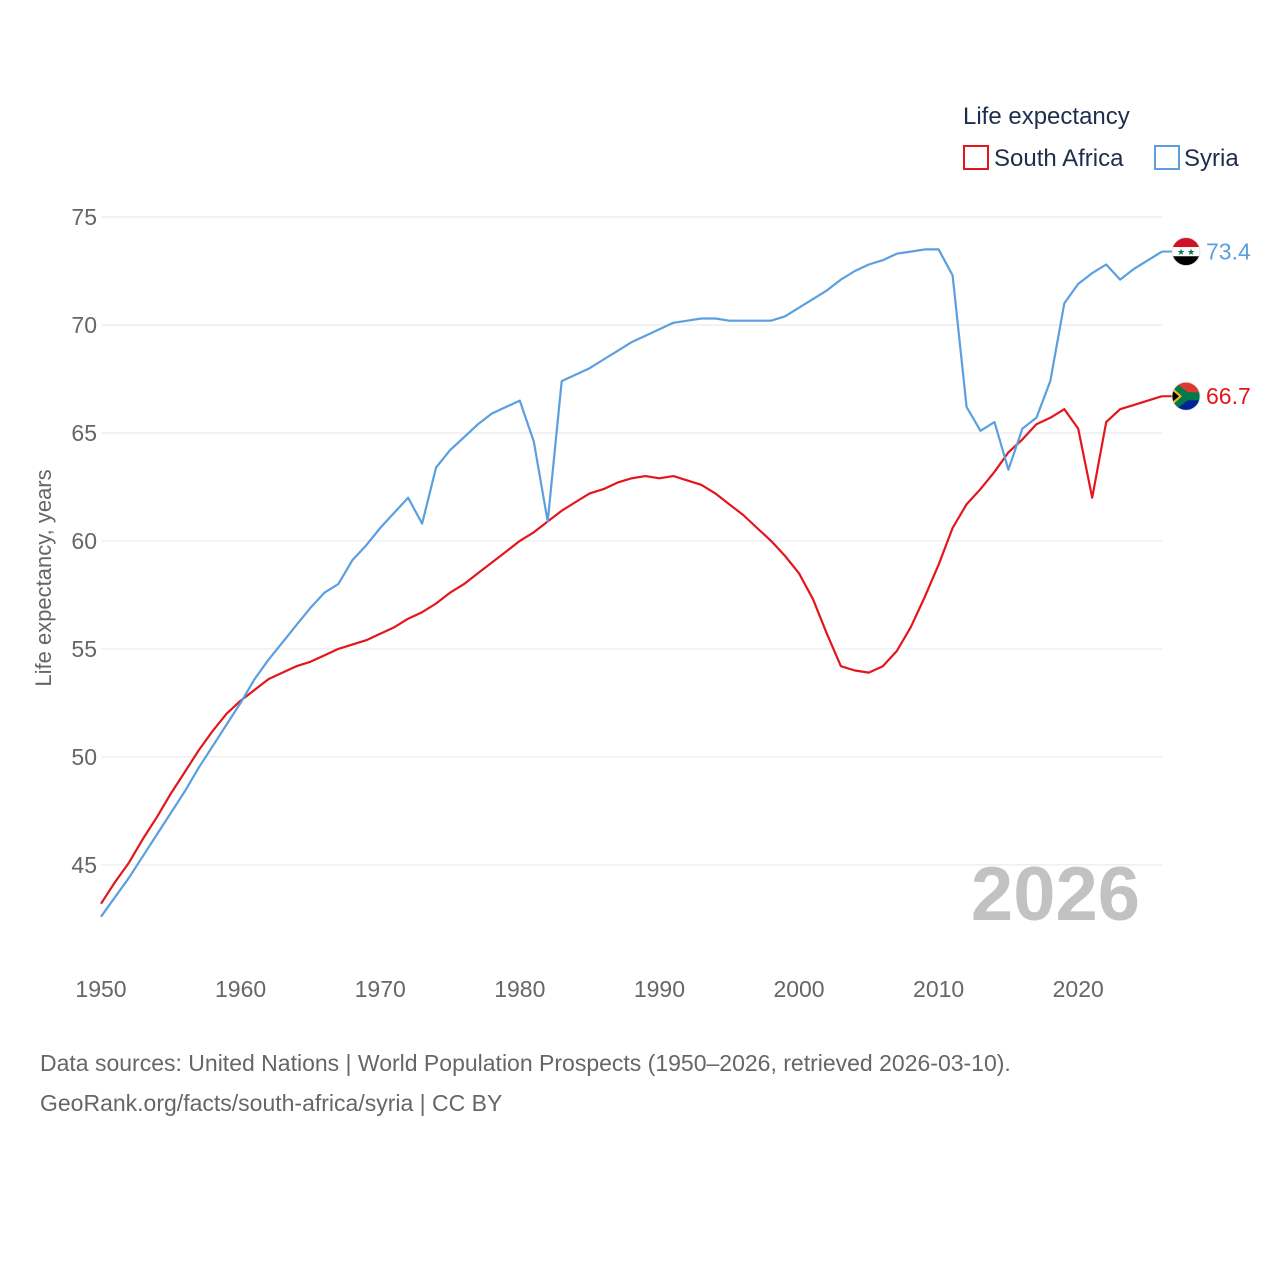 This screenshot has width=1280, height=1280. I want to click on legend-title: Life expectancy, so click(1046, 116).